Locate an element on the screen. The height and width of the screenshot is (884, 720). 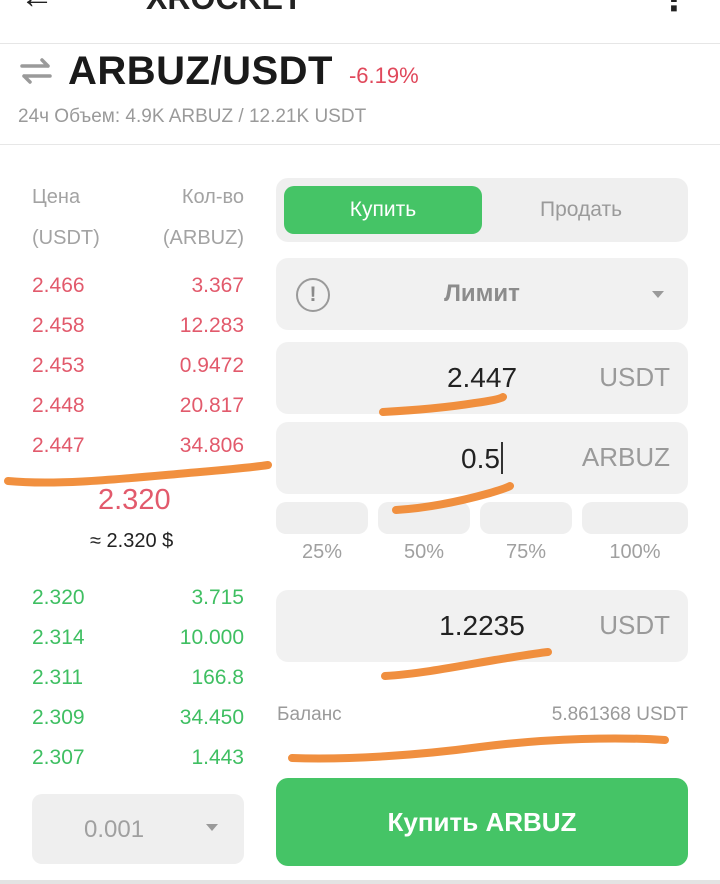
bid-qty: 10.000 is located at coordinates (211, 637).